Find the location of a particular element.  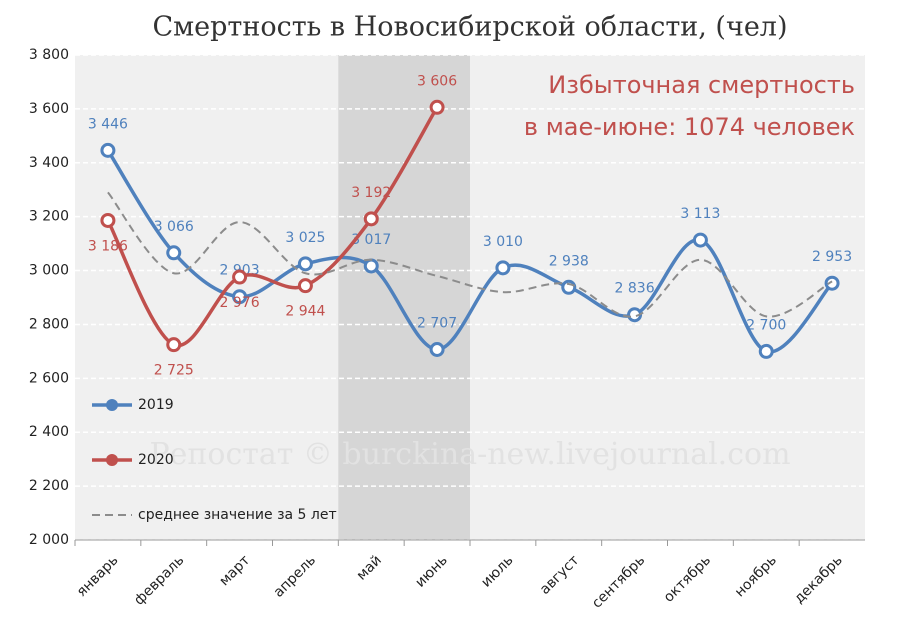

x-tick-label: август is located at coordinates (559, 574).